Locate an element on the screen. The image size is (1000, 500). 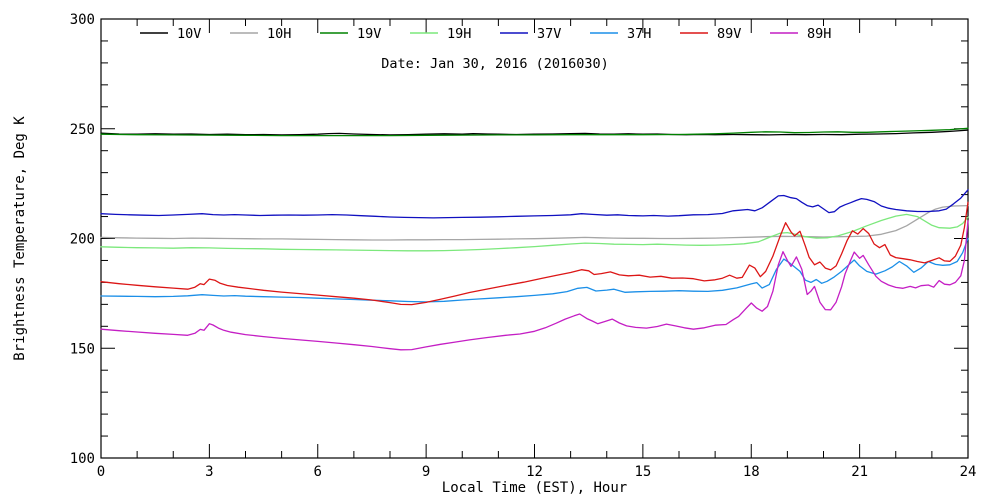
legend-item-19v: 19V is located at coordinates (350, 34).